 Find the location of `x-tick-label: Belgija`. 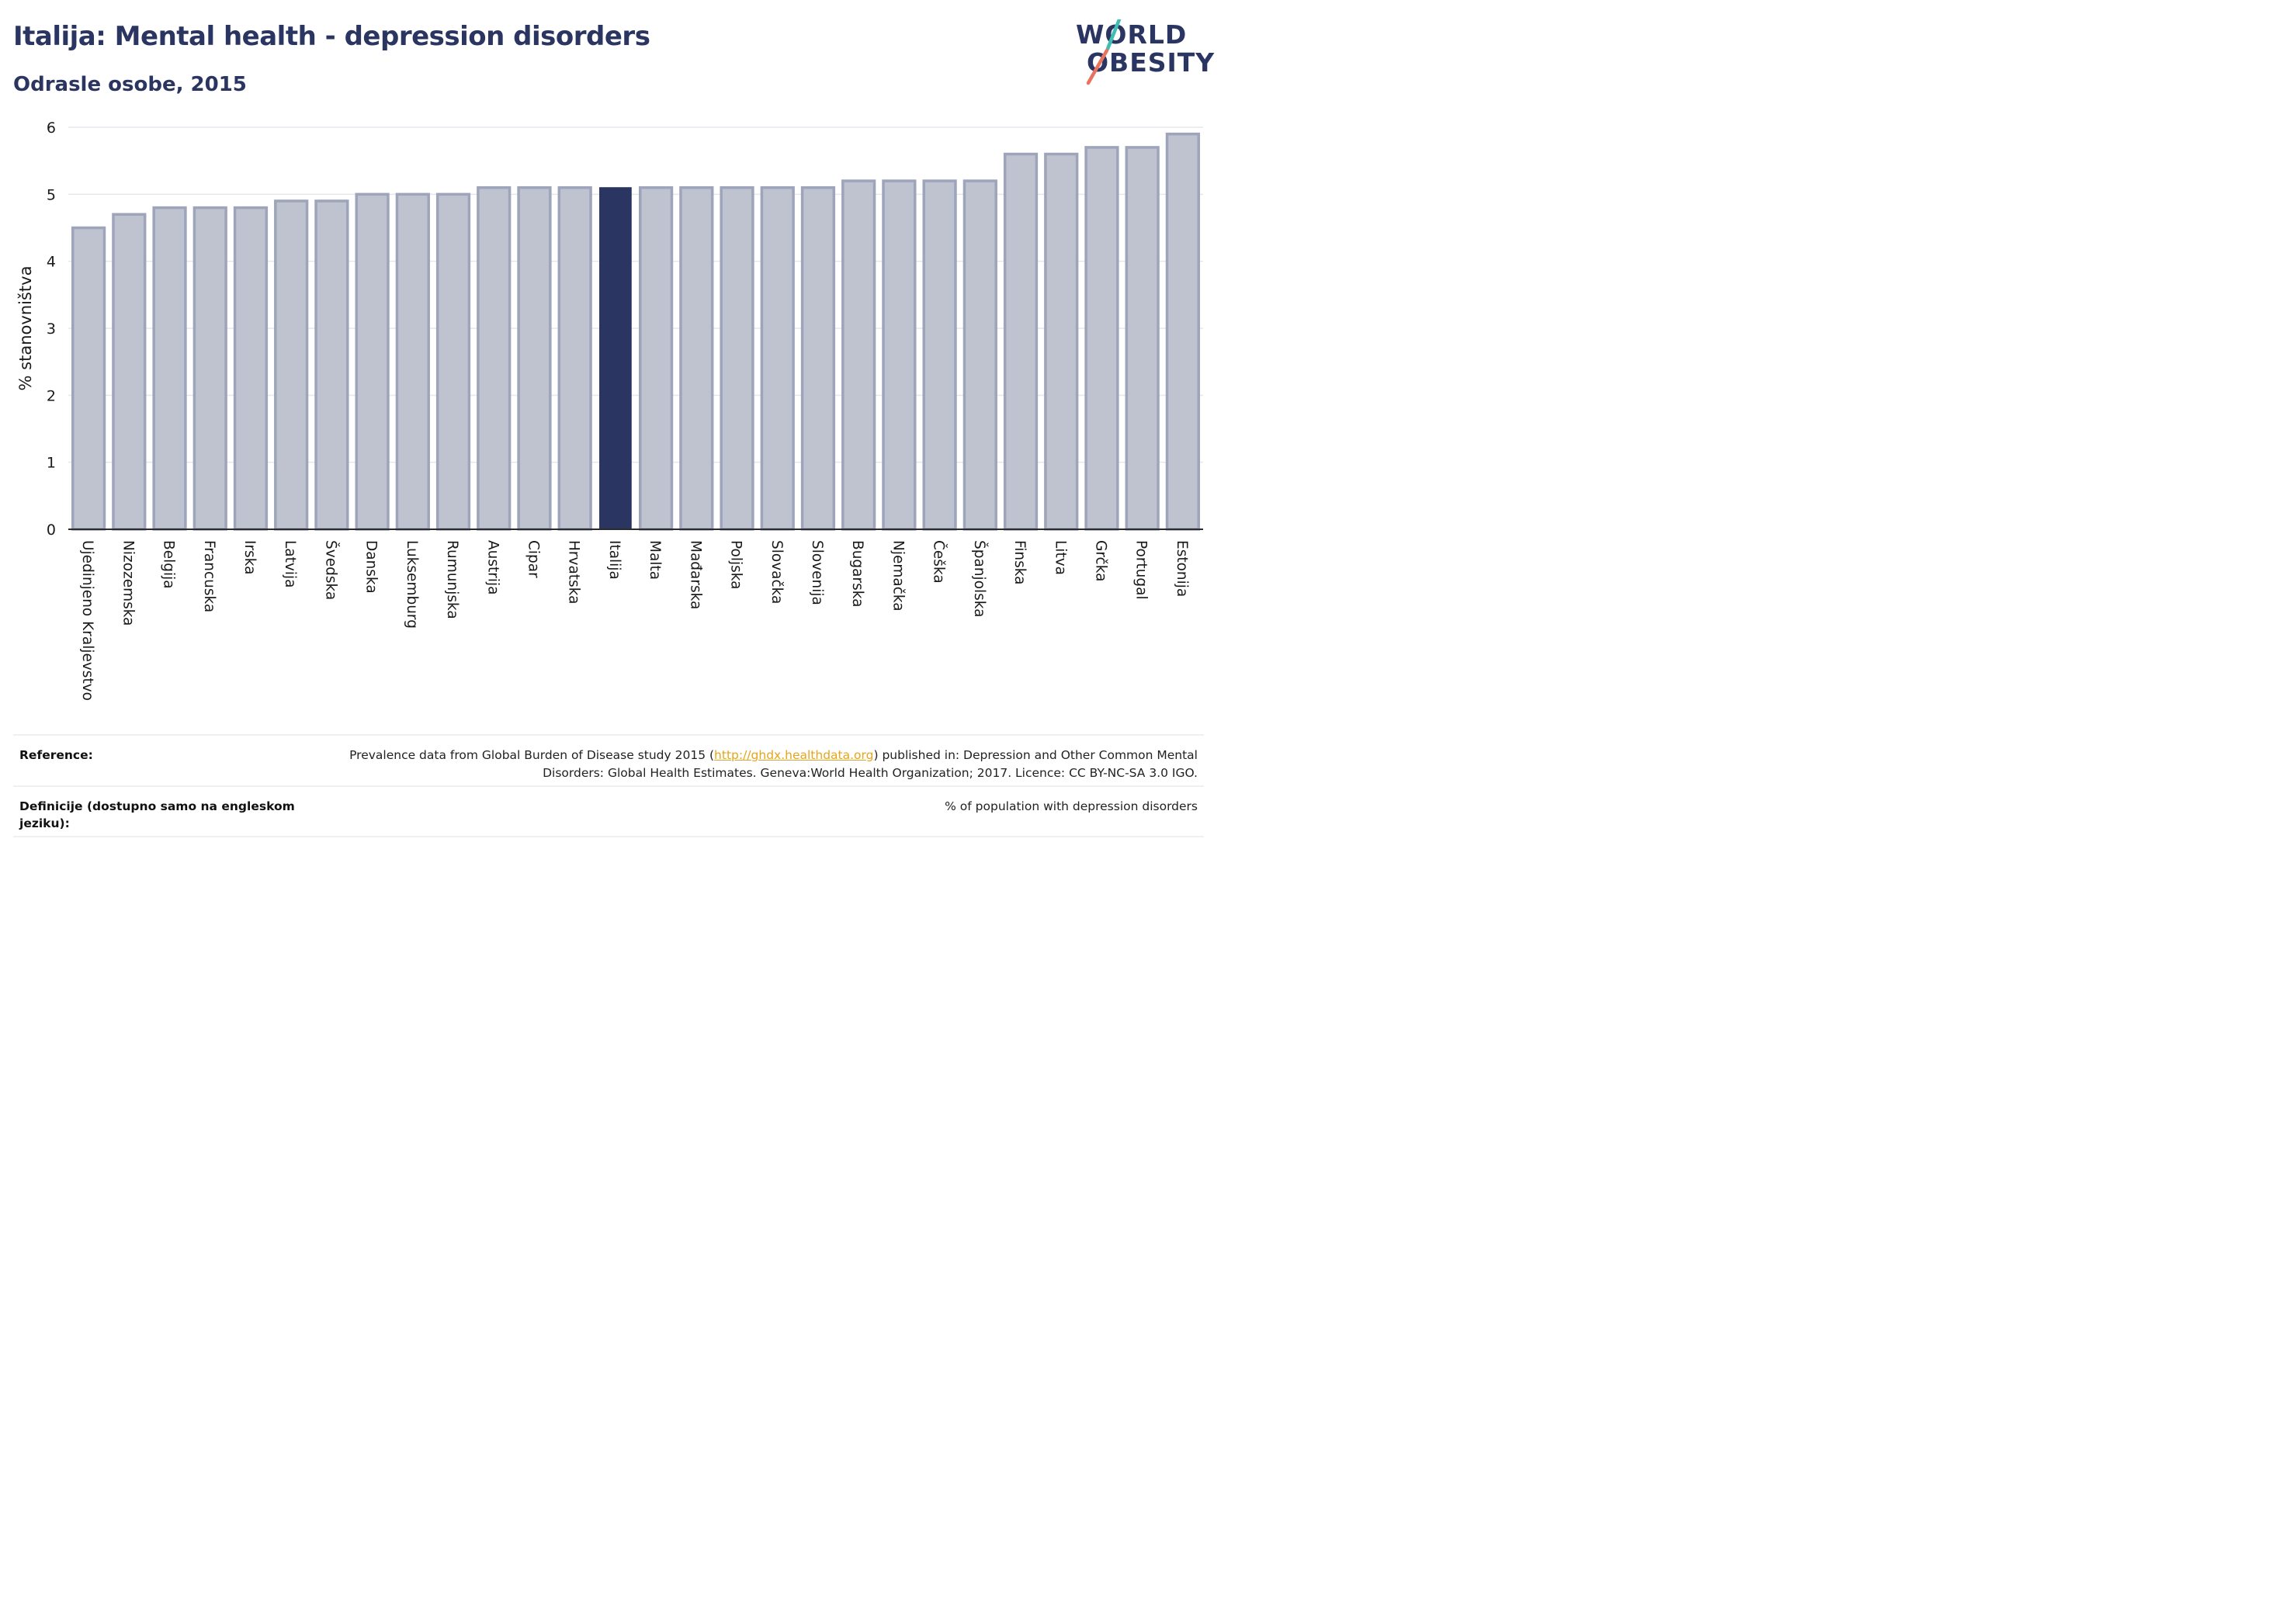

x-tick-label: Belgija is located at coordinates (169, 564).